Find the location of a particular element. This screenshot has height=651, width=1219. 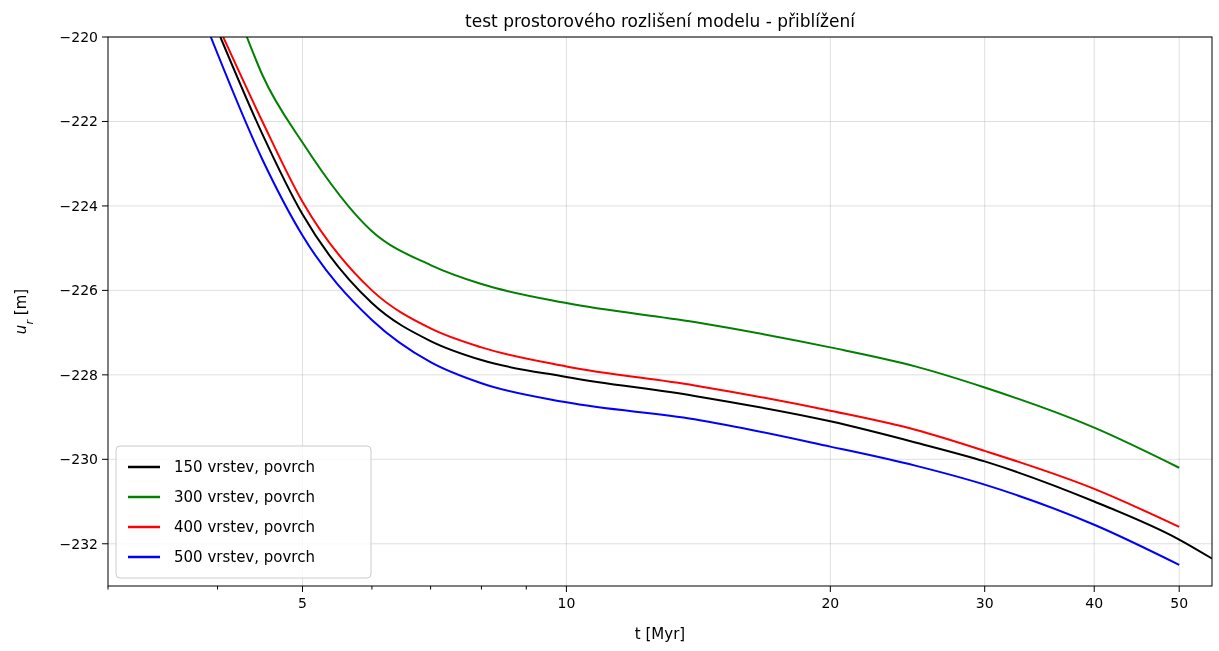

x-tick-label: 30 is located at coordinates (984, 603).